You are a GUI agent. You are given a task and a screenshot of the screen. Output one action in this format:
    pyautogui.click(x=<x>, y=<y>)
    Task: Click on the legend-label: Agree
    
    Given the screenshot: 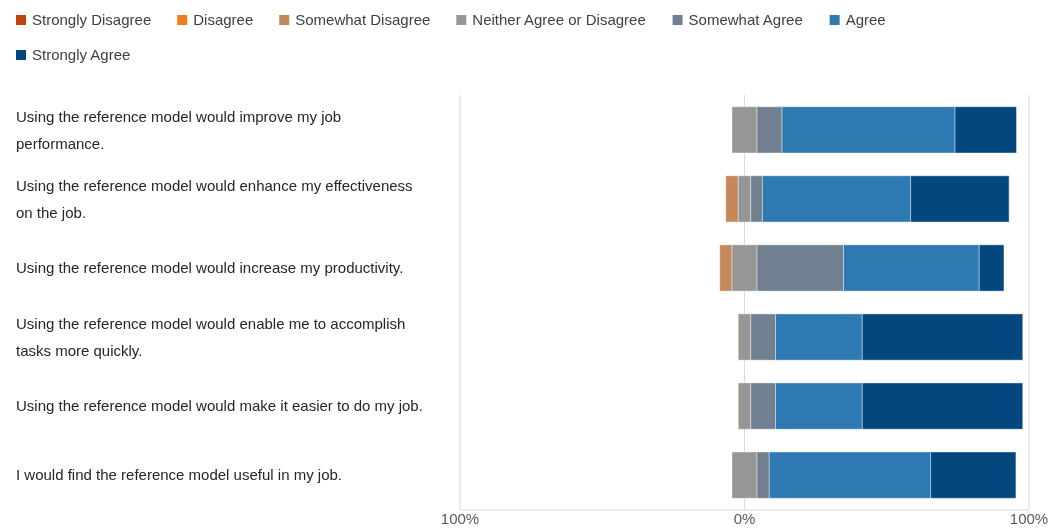 What is the action you would take?
    pyautogui.click(x=865, y=20)
    